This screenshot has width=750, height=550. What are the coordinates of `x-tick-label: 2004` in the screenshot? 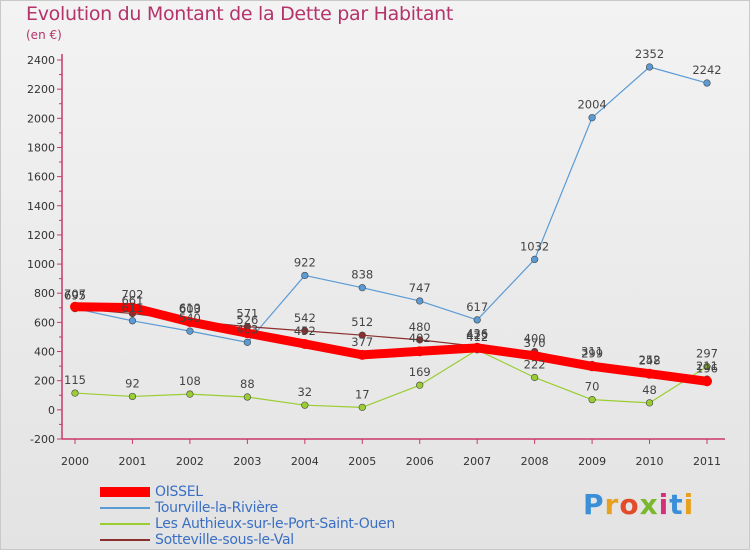 It's located at (305, 461).